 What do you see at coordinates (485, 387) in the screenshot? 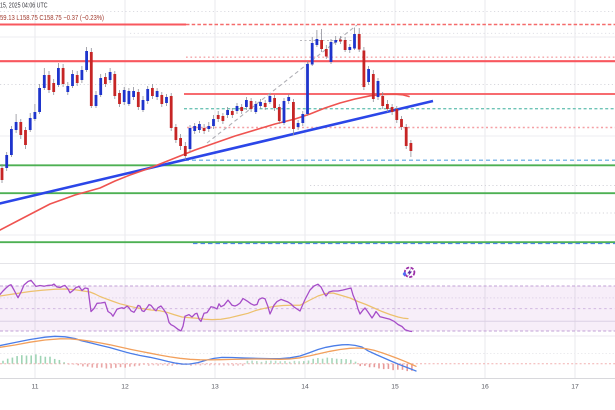
I see `svg-text: 16` at bounding box center [485, 387].